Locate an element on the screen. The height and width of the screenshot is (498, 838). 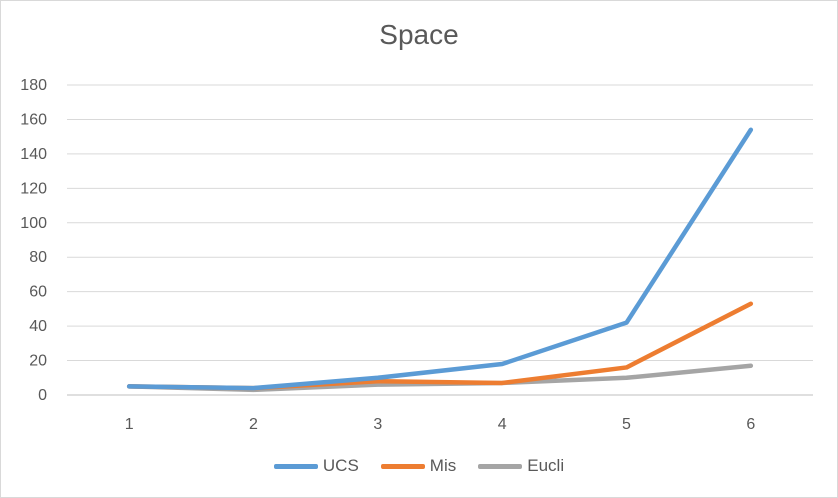
y-tick-label: 160 is located at coordinates (33, 119).